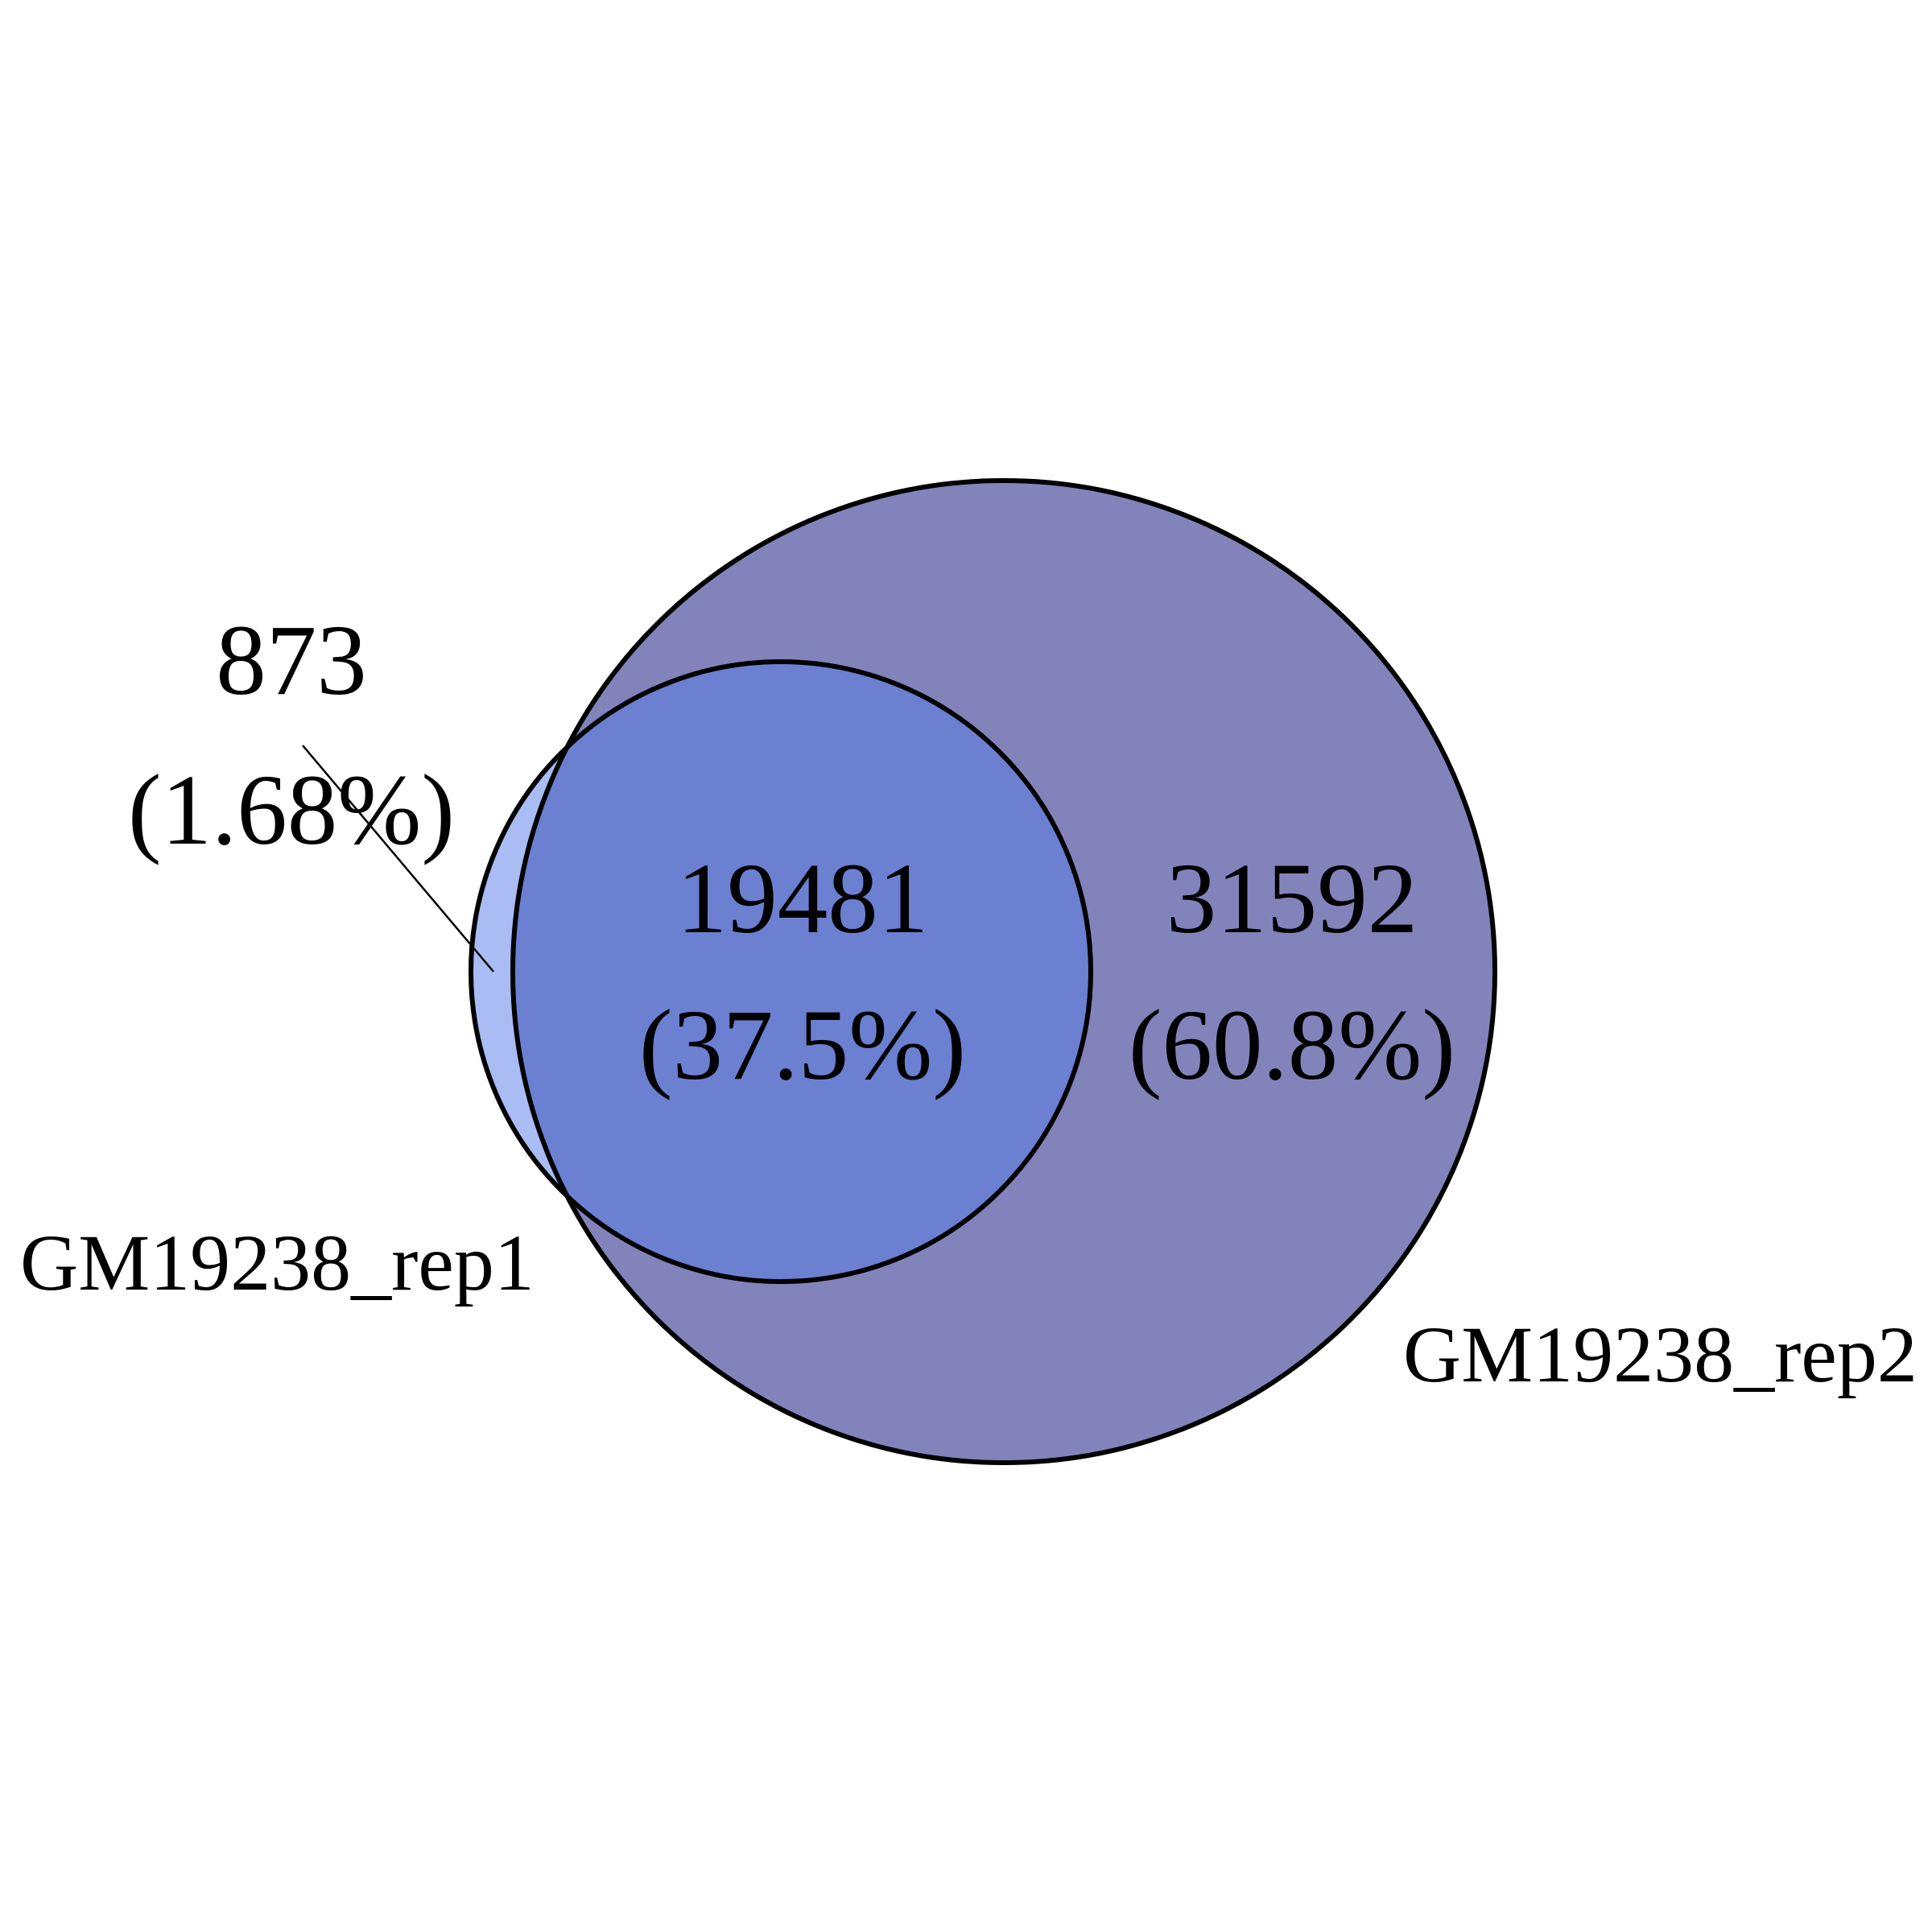 The height and width of the screenshot is (1932, 1932). Describe the element at coordinates (291, 660) in the screenshot. I see `rep1-only-count: 873` at that location.